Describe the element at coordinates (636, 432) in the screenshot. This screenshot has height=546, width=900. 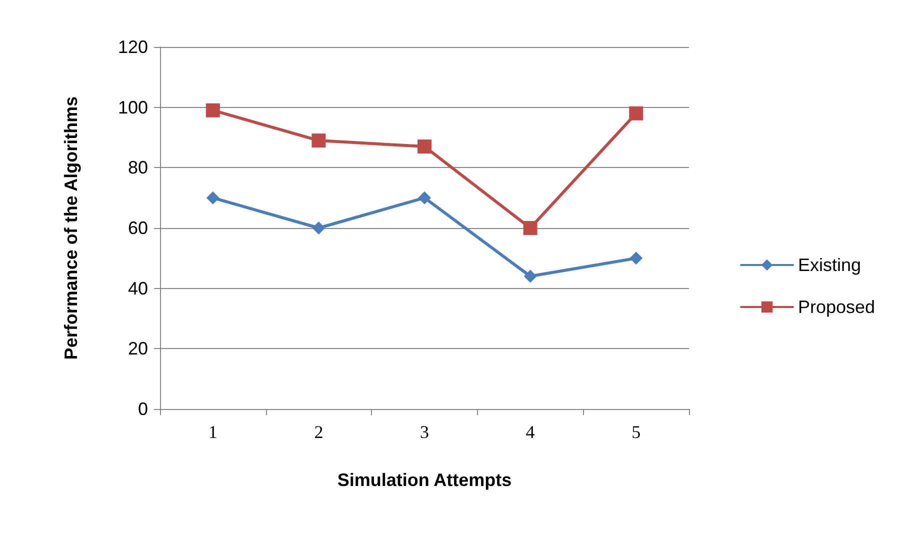
I see `x-tick-label: 5` at that location.